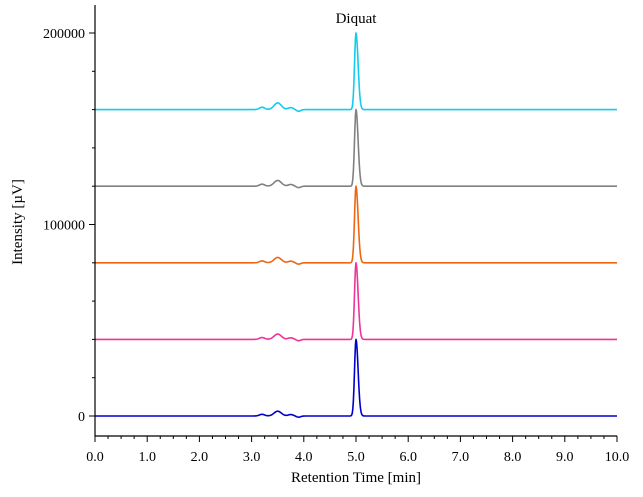 The image size is (643, 497). I want to click on x-tick-label: 1.0, so click(147, 457).